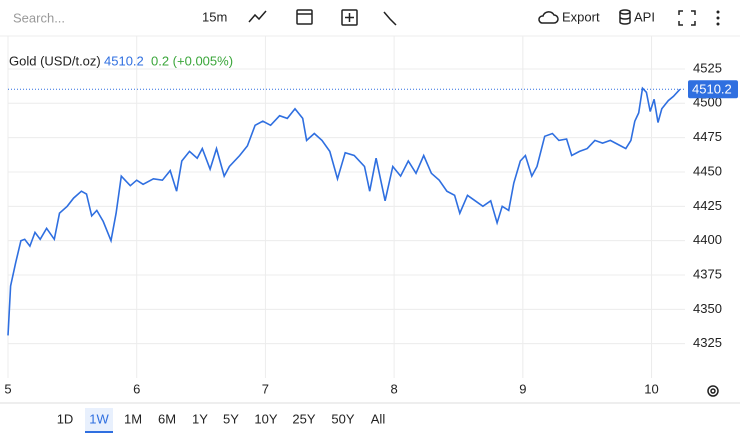 The height and width of the screenshot is (439, 740). What do you see at coordinates (7, 388) in the screenshot?
I see `x-tick-label: 5` at bounding box center [7, 388].